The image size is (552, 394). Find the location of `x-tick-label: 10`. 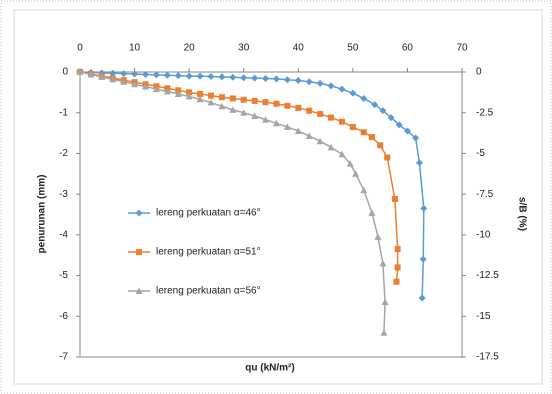

x-tick-label: 10 is located at coordinates (135, 48).